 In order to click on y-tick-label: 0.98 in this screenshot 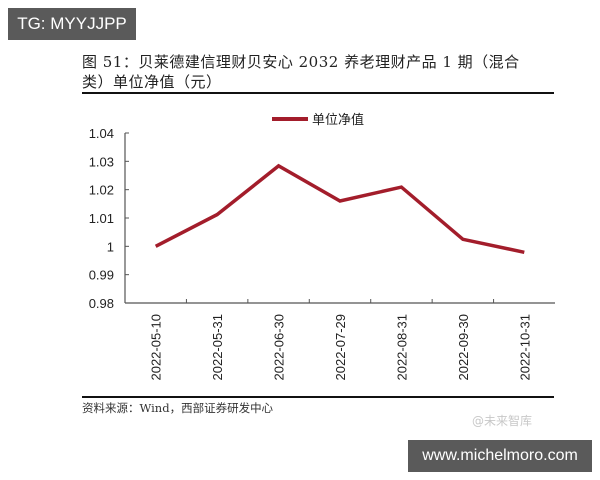, I will do `click(101, 303)`.